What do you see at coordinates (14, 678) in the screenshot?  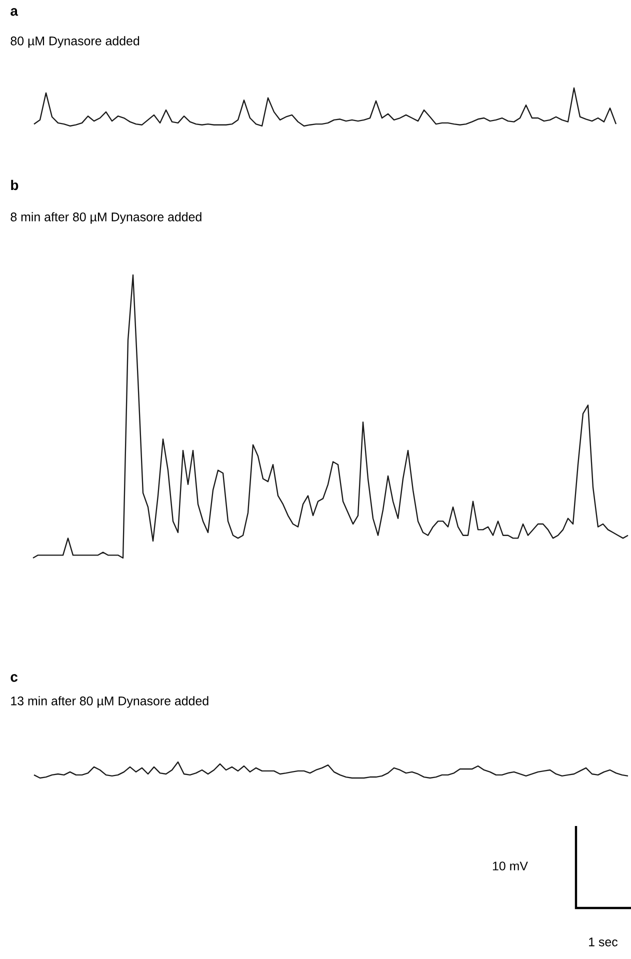 I see `chart-title: c` at bounding box center [14, 678].